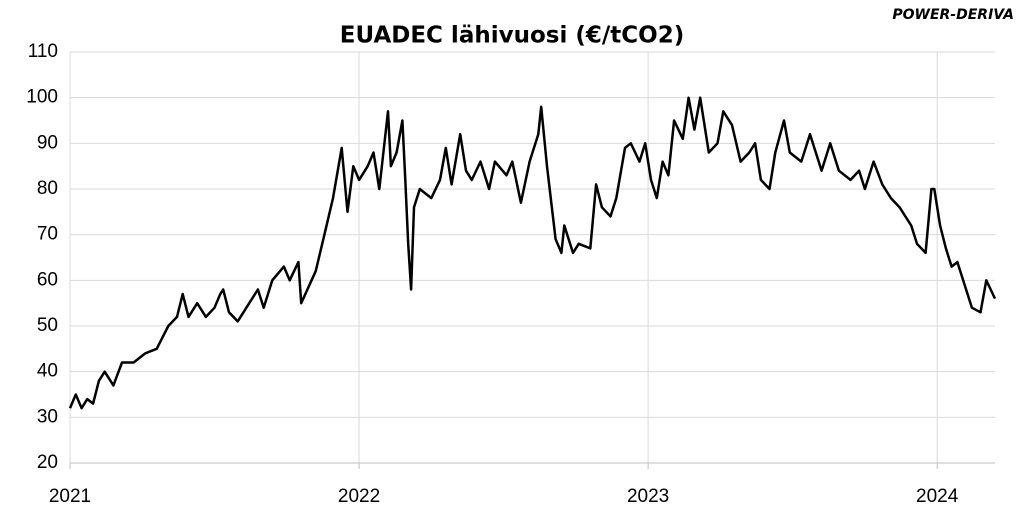  I want to click on y-tick-label: 100, so click(42, 97).